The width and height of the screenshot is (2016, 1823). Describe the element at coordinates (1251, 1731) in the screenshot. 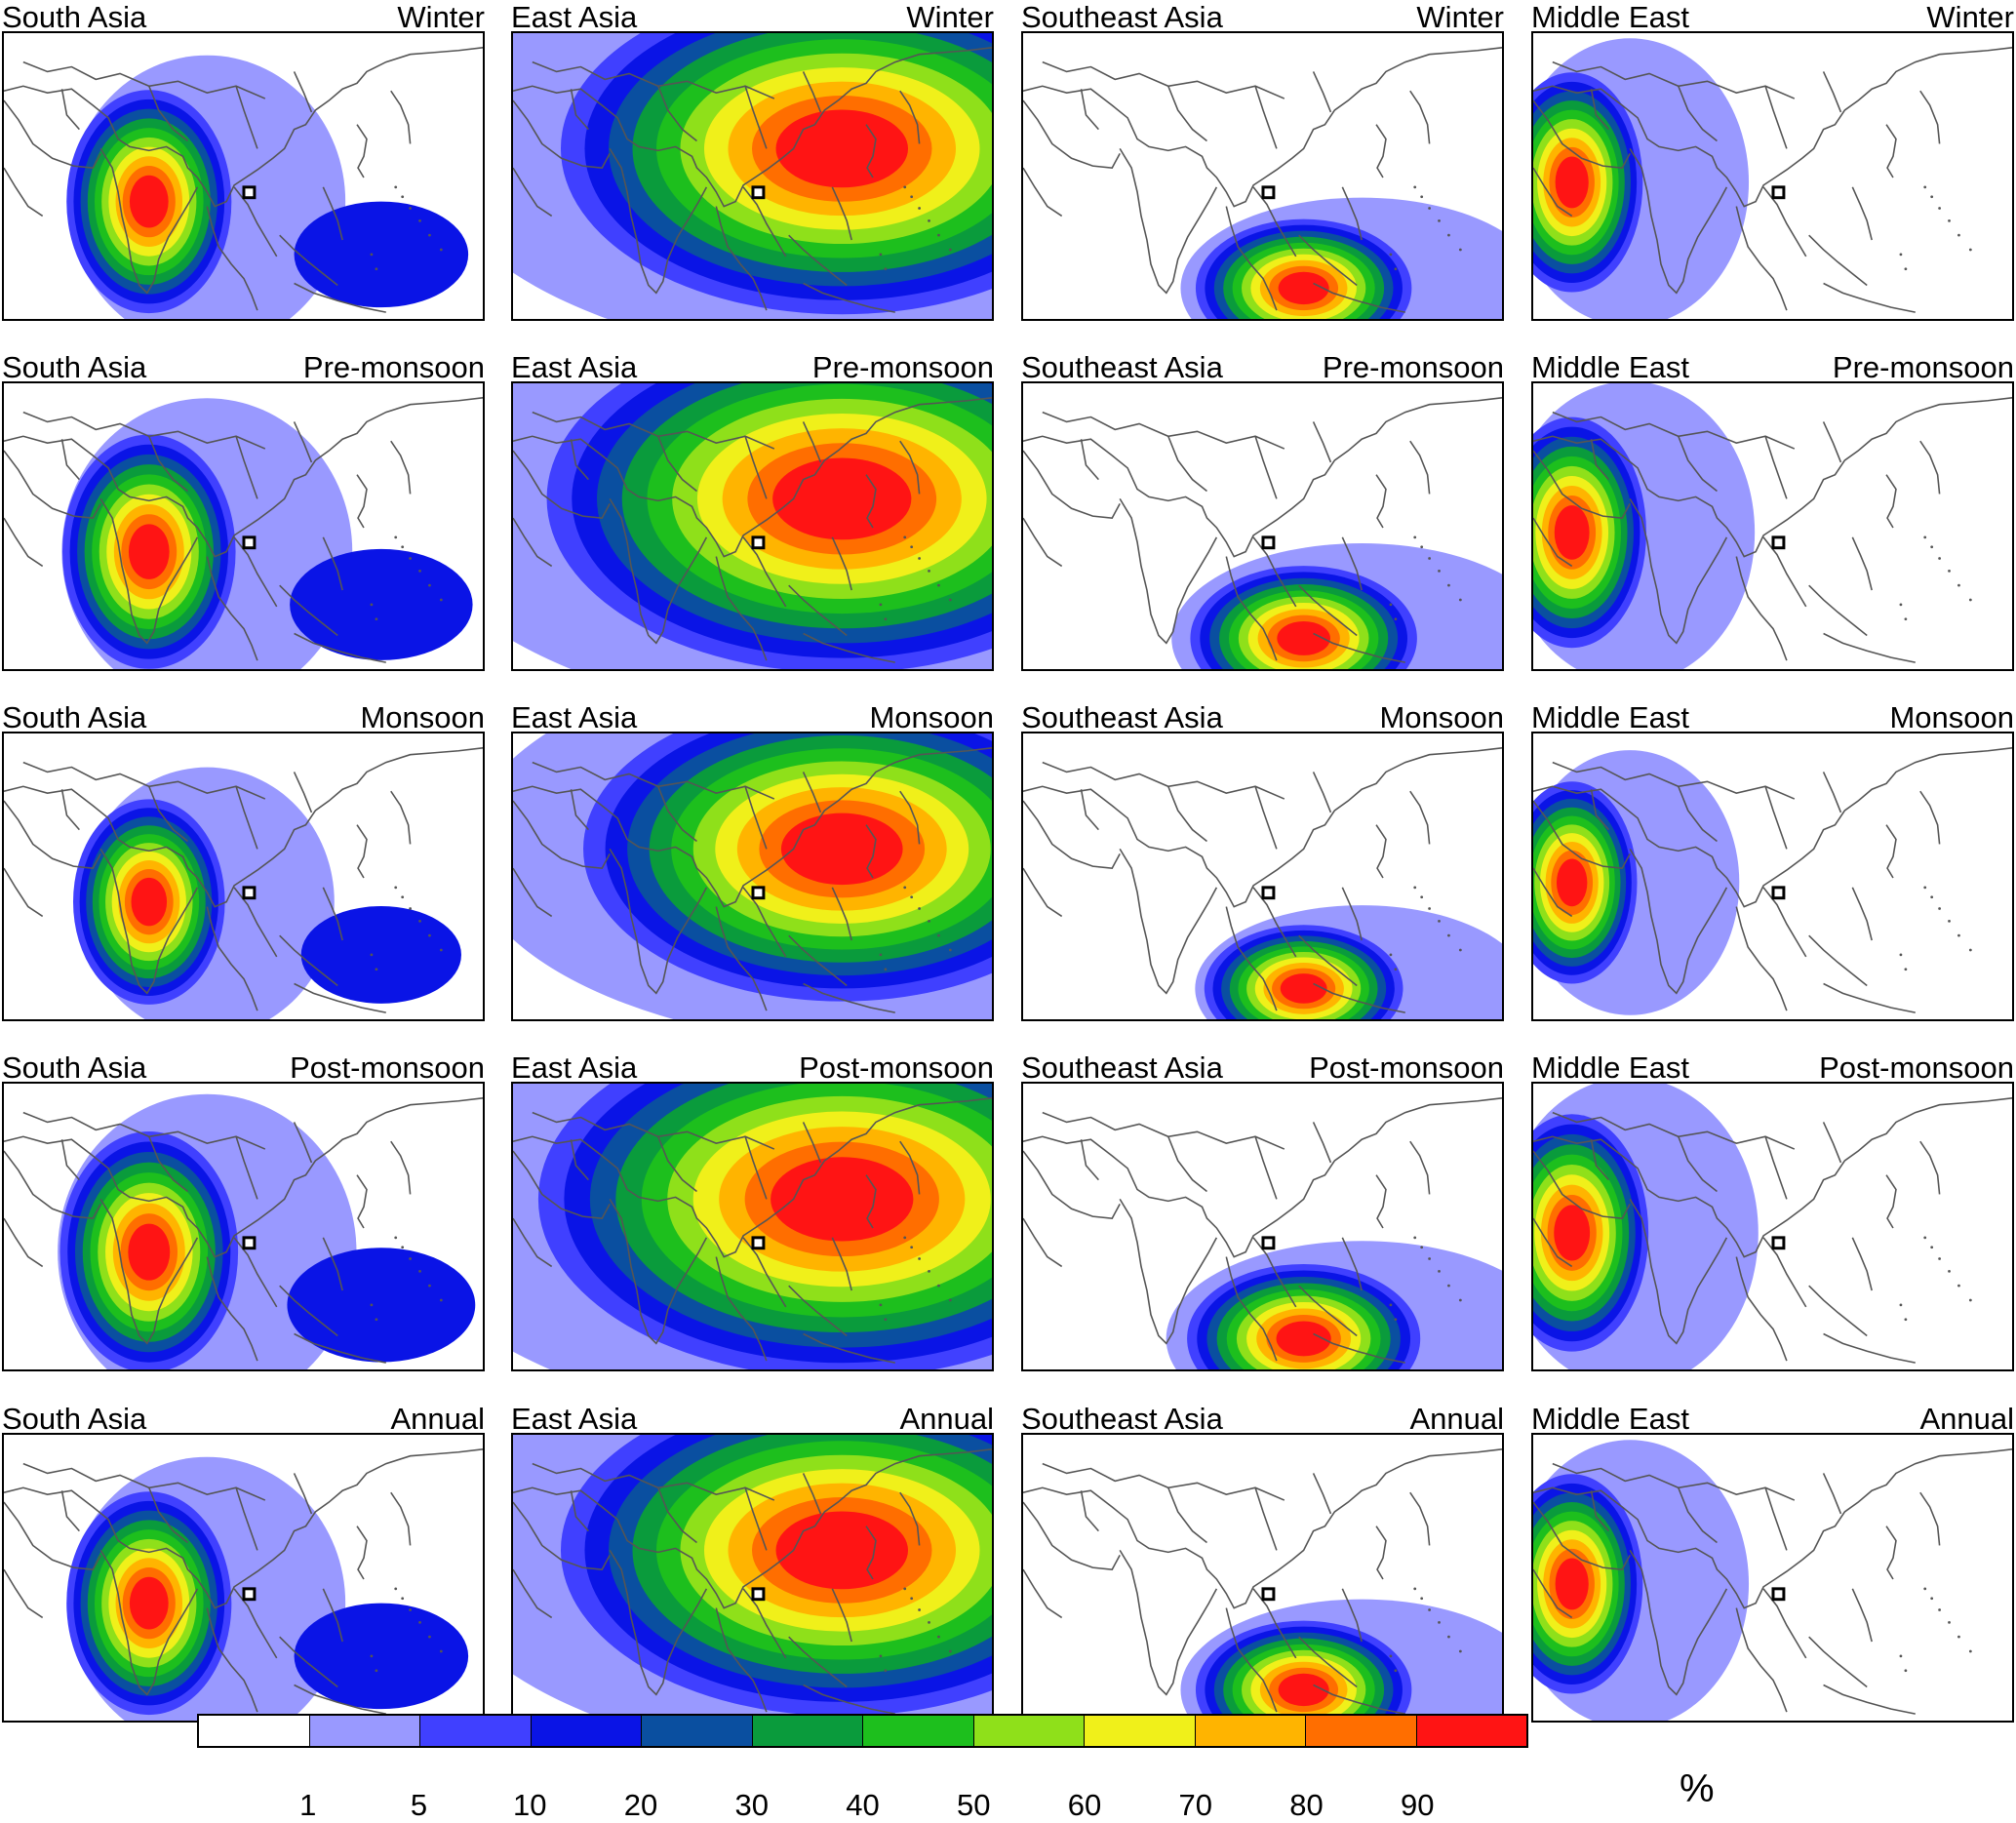

I see `colorbar-segment` at that location.